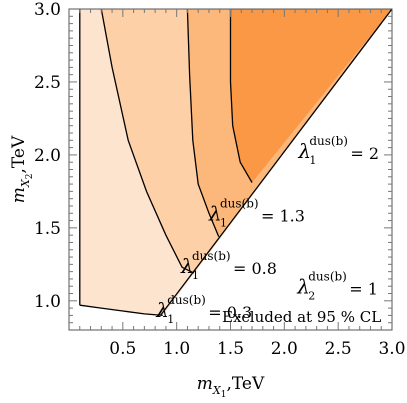 The height and width of the screenshot is (403, 407). What do you see at coordinates (203, 309) in the screenshot?
I see `annotation-4: λ1 dus(b)= 0.3` at bounding box center [203, 309].